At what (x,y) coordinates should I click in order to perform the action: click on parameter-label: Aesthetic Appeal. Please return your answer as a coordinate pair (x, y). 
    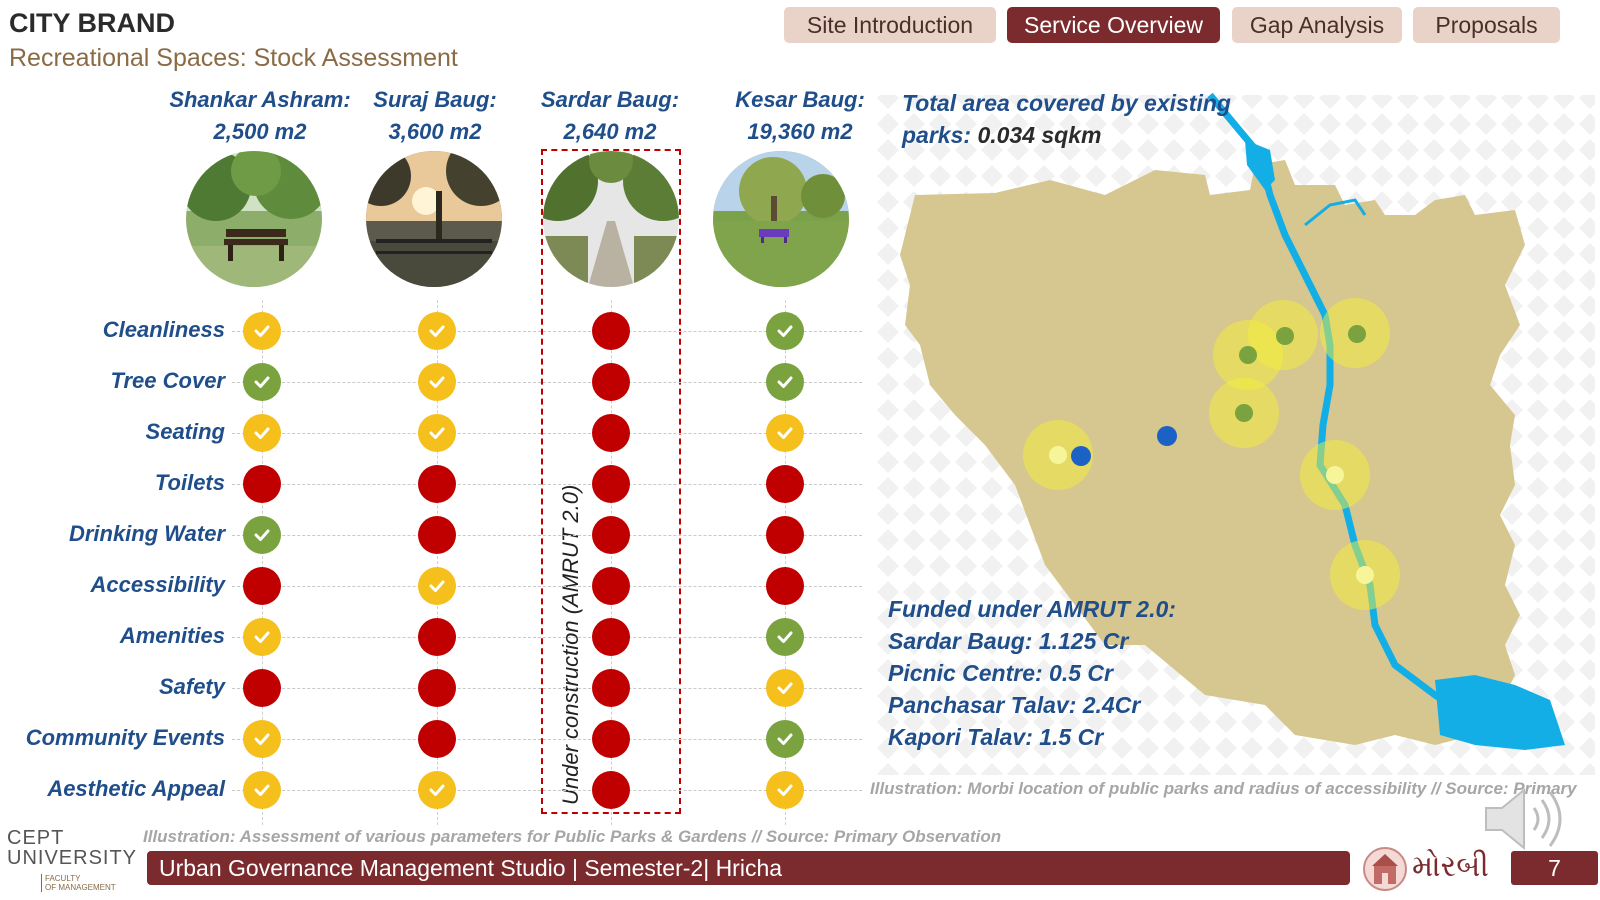
    Looking at the image, I should click on (136, 788).